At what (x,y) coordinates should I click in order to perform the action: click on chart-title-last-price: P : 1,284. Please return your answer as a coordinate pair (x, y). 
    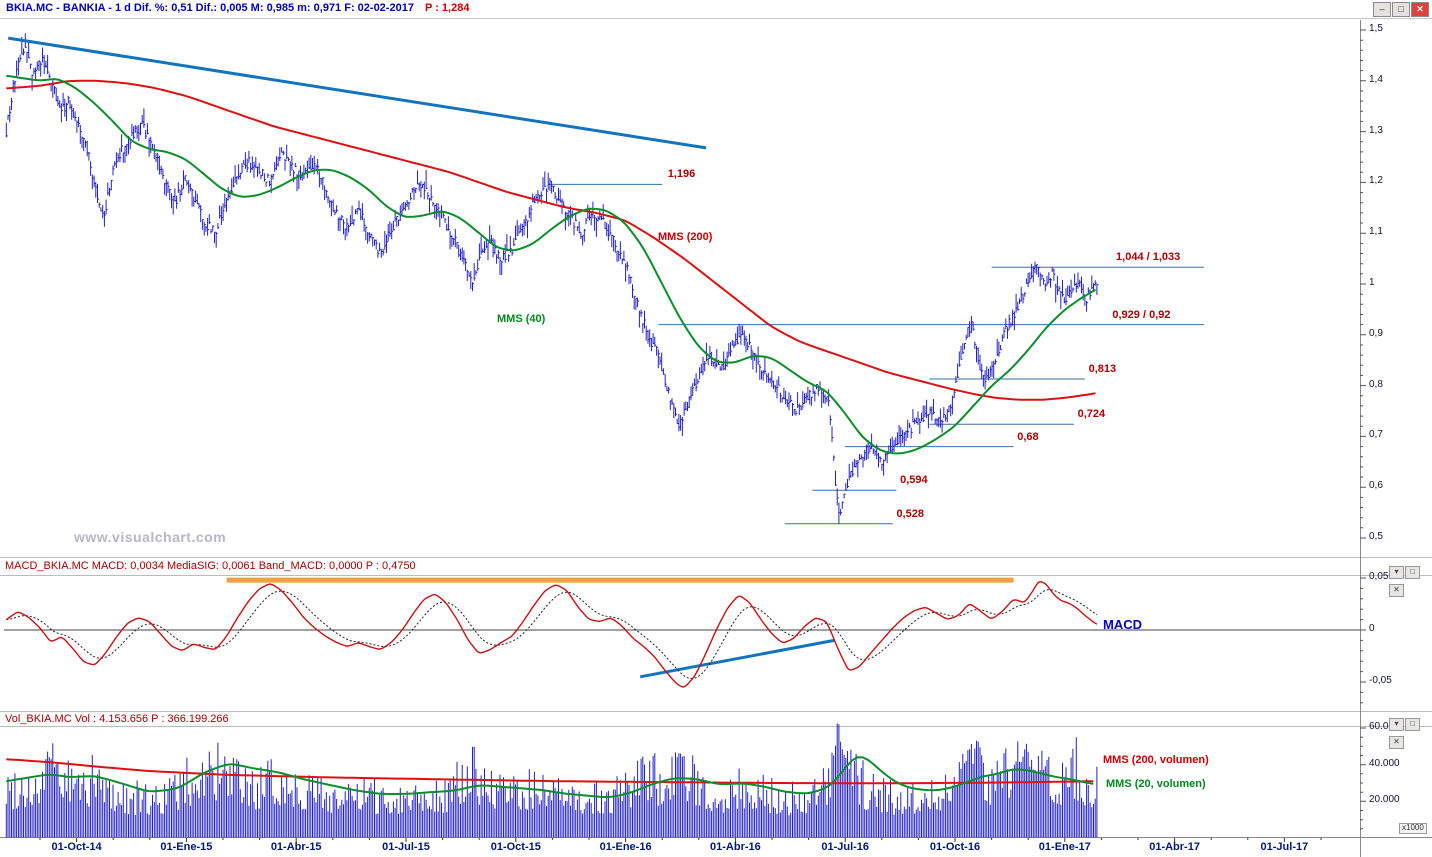
    Looking at the image, I should click on (447, 8).